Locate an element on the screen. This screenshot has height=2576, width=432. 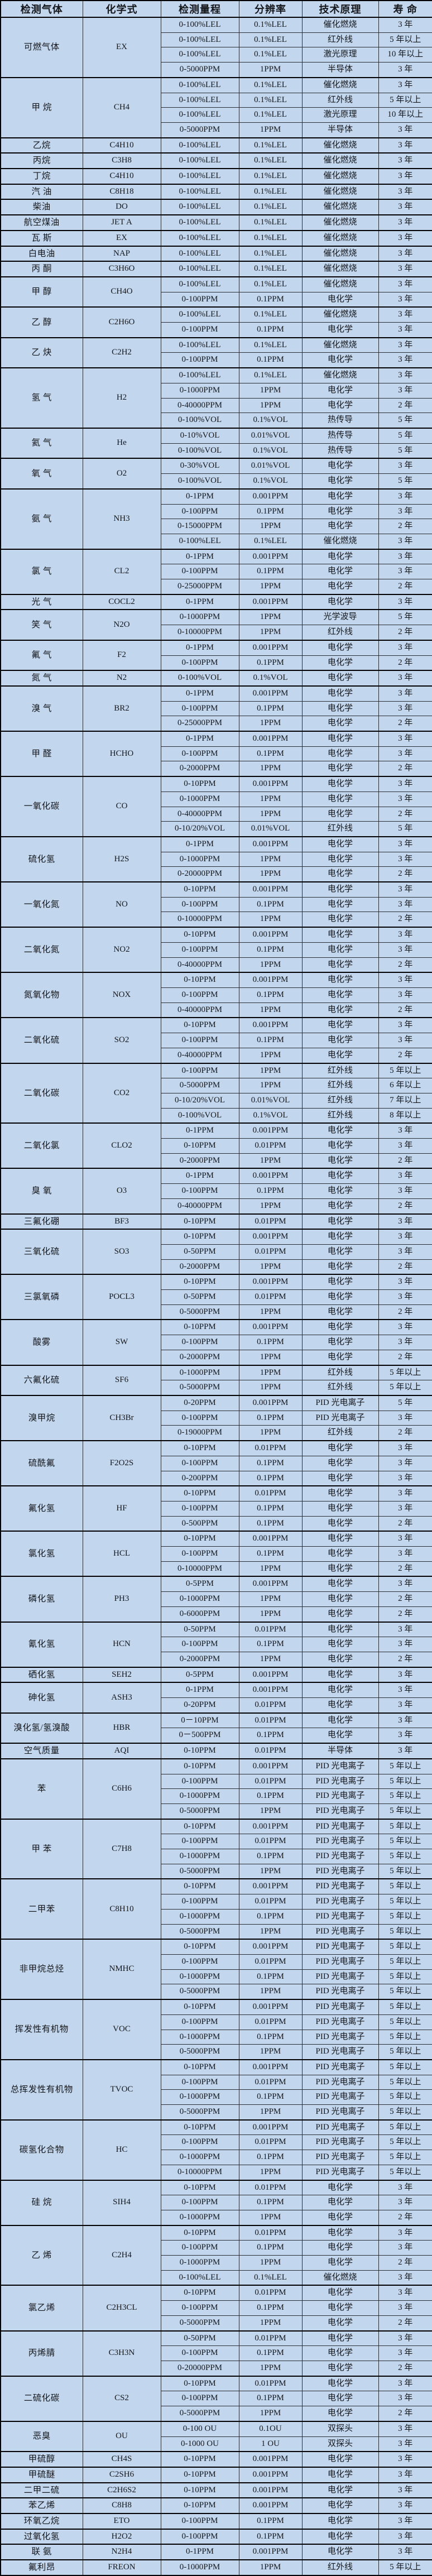
table-row: 氟化氢 HF 0-10PPM 0.01PPM 电化学 3 年 is located at coordinates (216, 1508).